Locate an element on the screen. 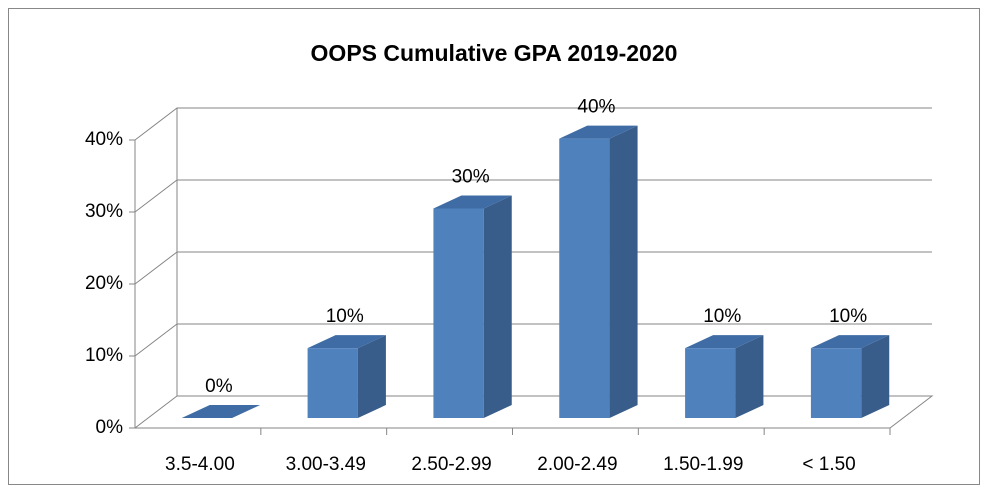  x-tick-label: 1.50-1.99 is located at coordinates (703, 464).